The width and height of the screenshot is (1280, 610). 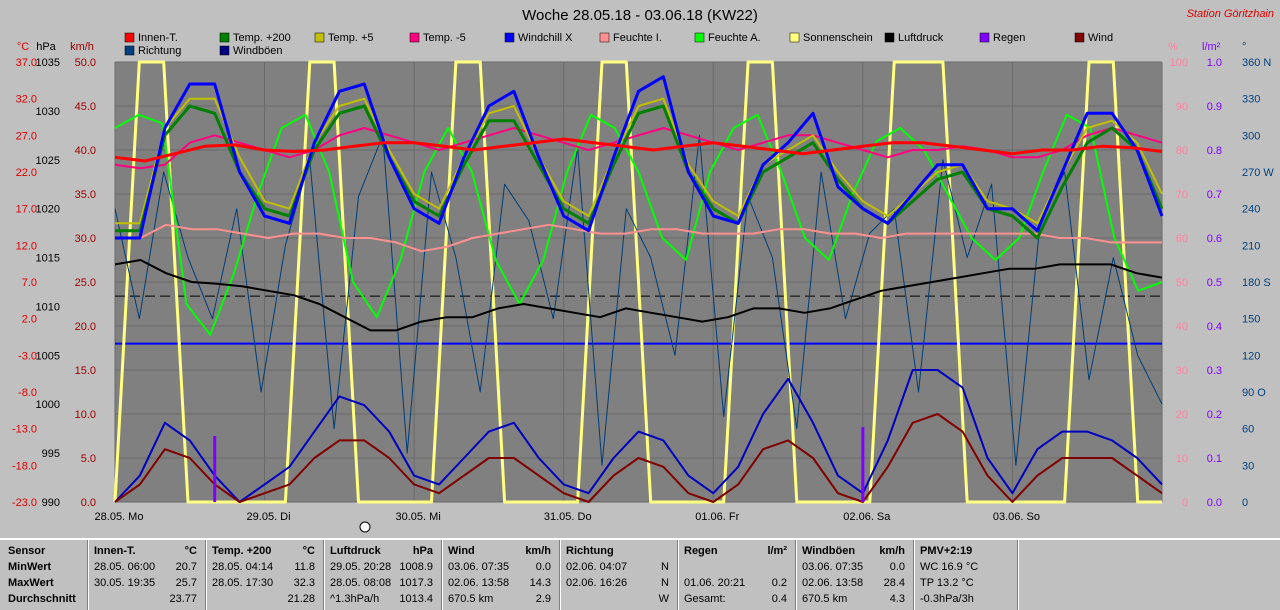 What do you see at coordinates (88, 503) in the screenshot?
I see `axis-left-tick: 0.0` at bounding box center [88, 503].